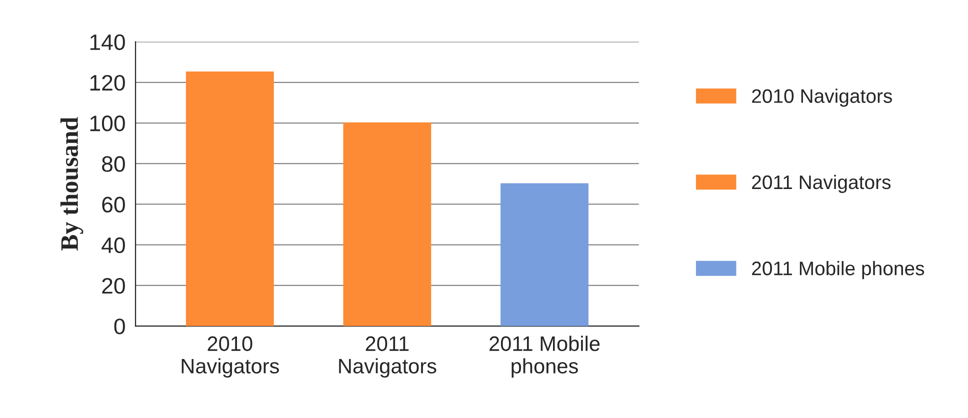  Describe the element at coordinates (387, 357) in the screenshot. I see `x-tick-label: 2011 Navigators` at that location.